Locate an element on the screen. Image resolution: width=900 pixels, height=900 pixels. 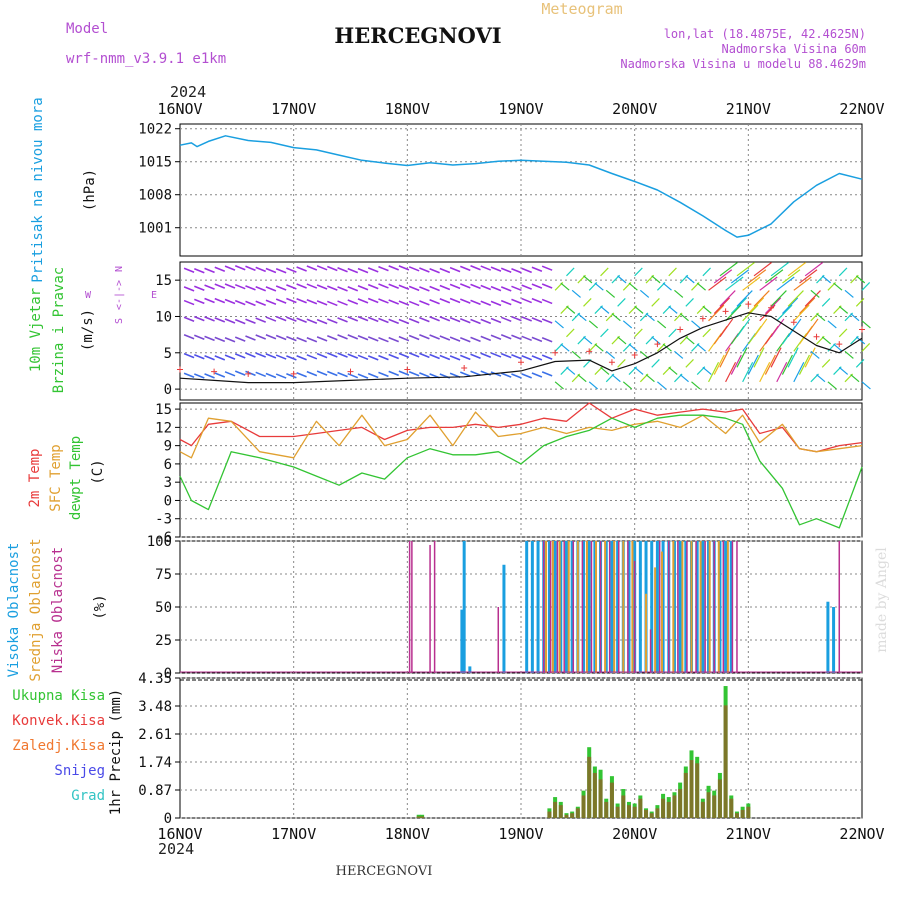
temp-unit: (C) is located at coordinates (98, 471).